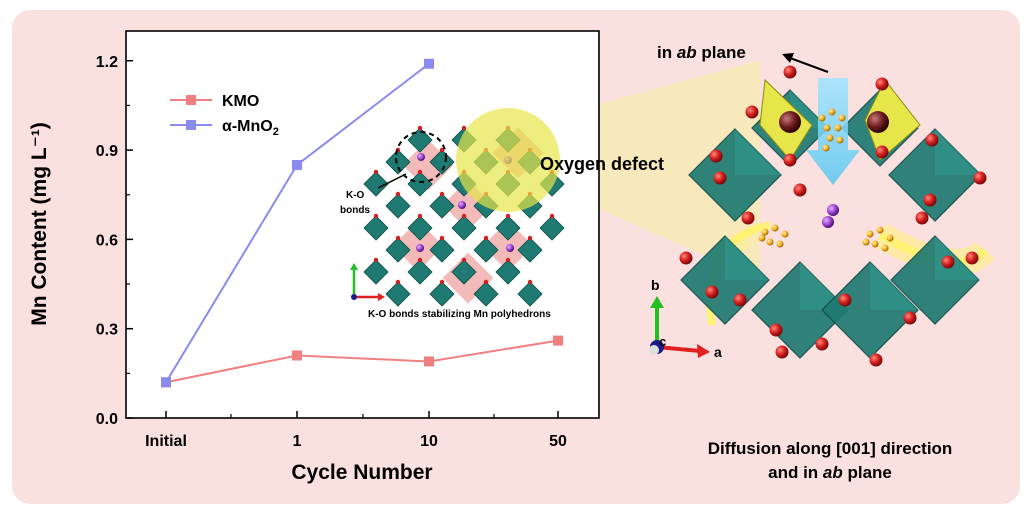  I want to click on ab-plane-arrow, so click(809, 65).